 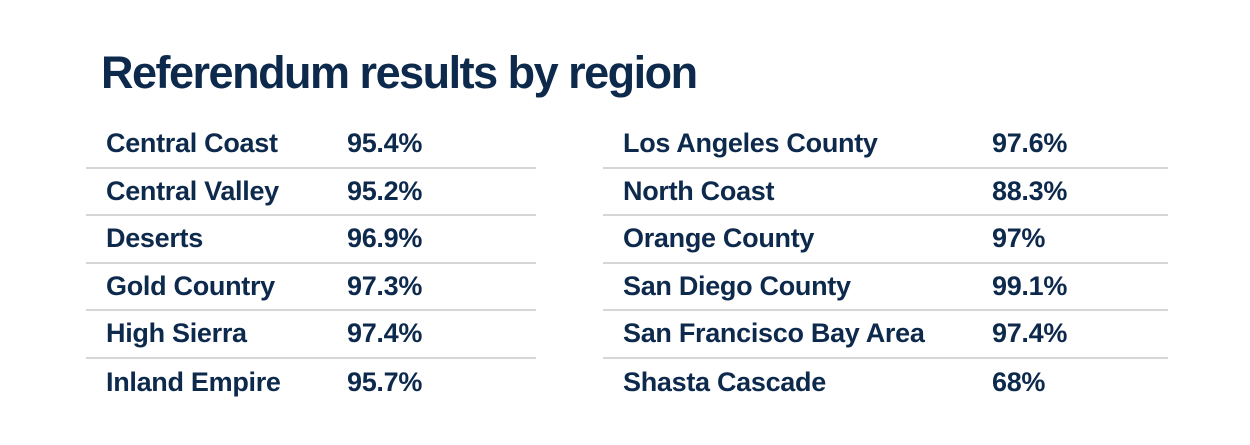 I want to click on region-label: San Francisco Bay Area, so click(x=774, y=333).